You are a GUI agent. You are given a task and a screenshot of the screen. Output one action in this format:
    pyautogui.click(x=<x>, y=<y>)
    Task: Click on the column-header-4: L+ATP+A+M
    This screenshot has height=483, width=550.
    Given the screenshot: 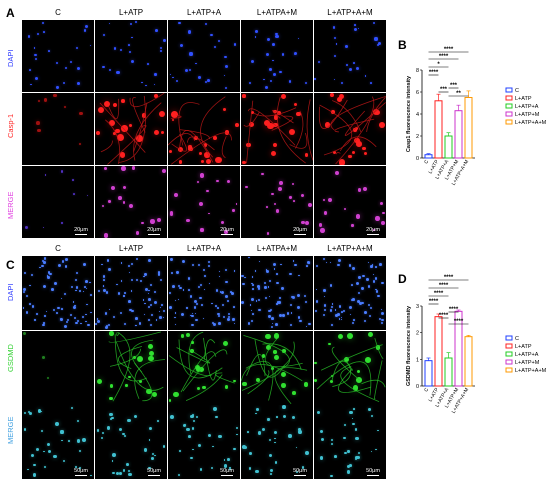 What is the action you would take?
    pyautogui.click(x=350, y=248)
    